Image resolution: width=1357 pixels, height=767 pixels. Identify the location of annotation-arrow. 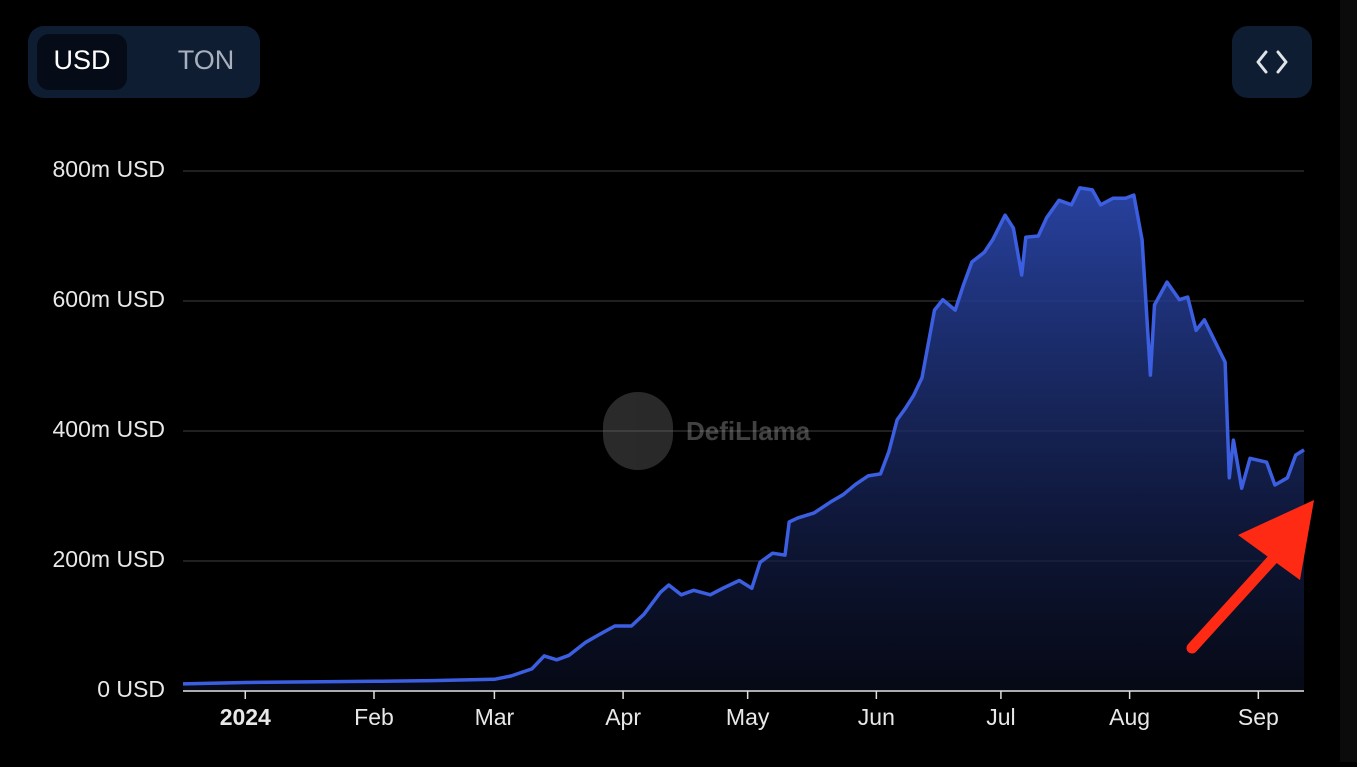
(1250, 577).